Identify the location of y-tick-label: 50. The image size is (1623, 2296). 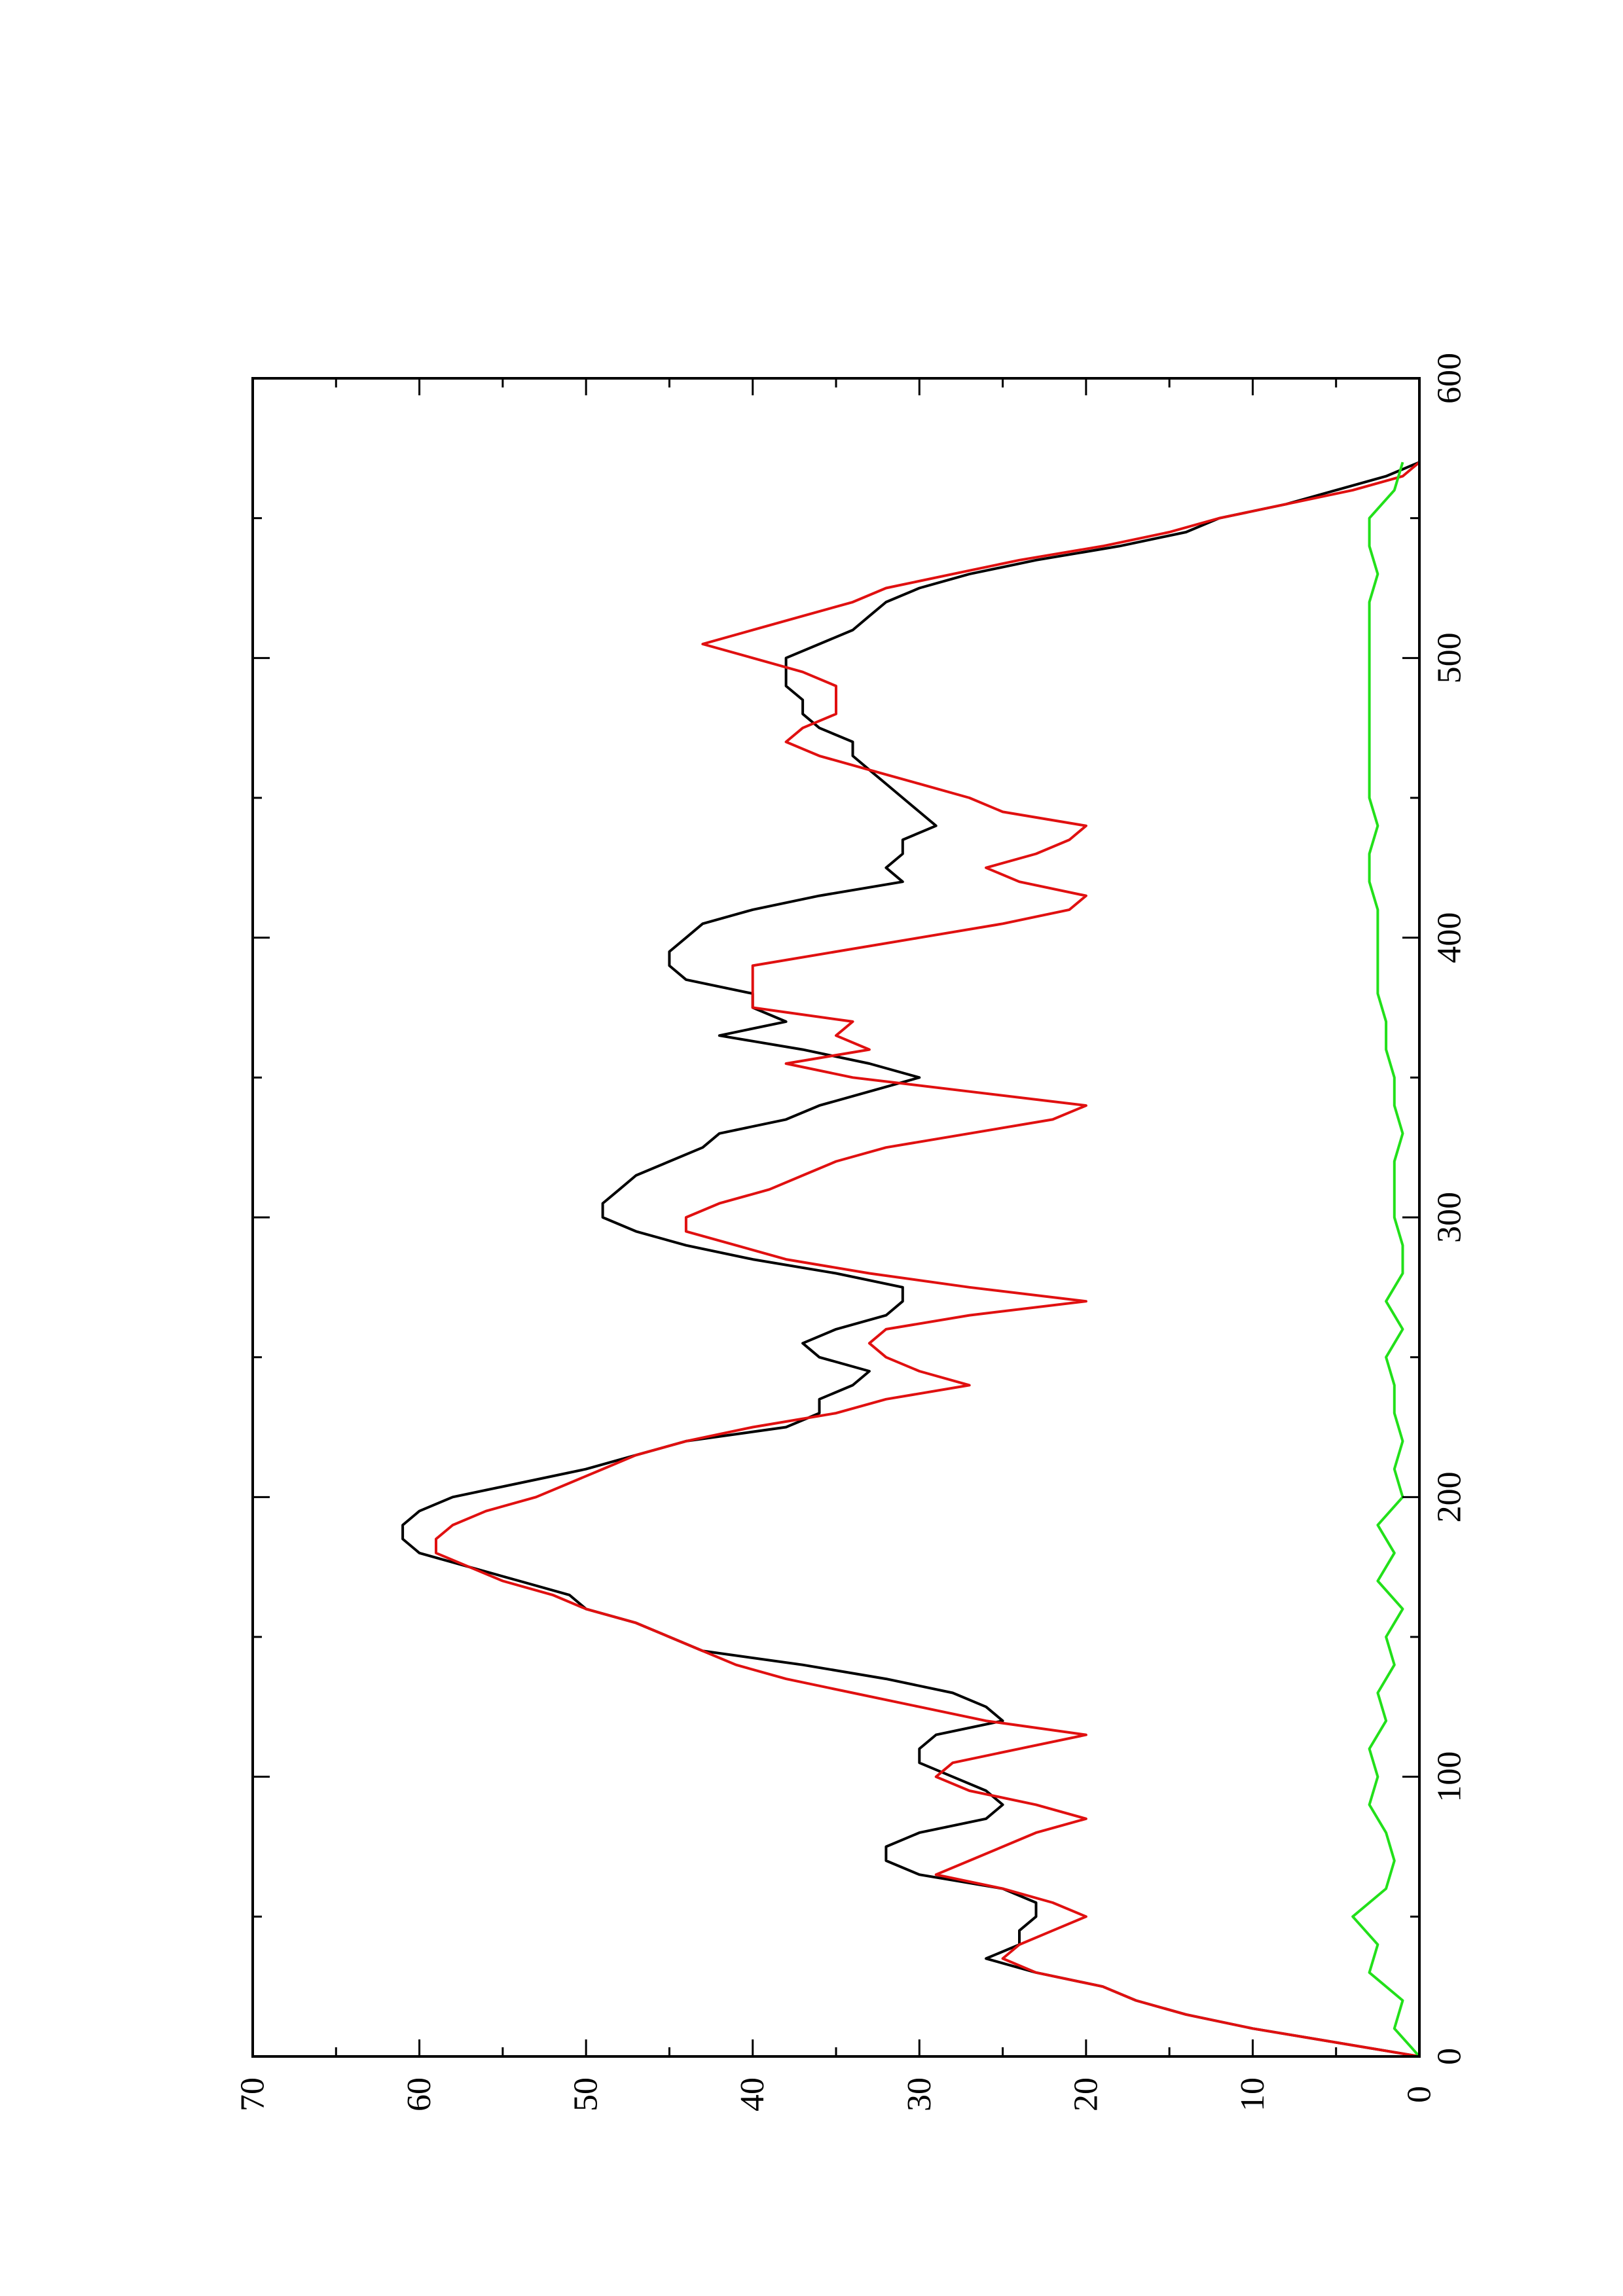
(586, 2094).